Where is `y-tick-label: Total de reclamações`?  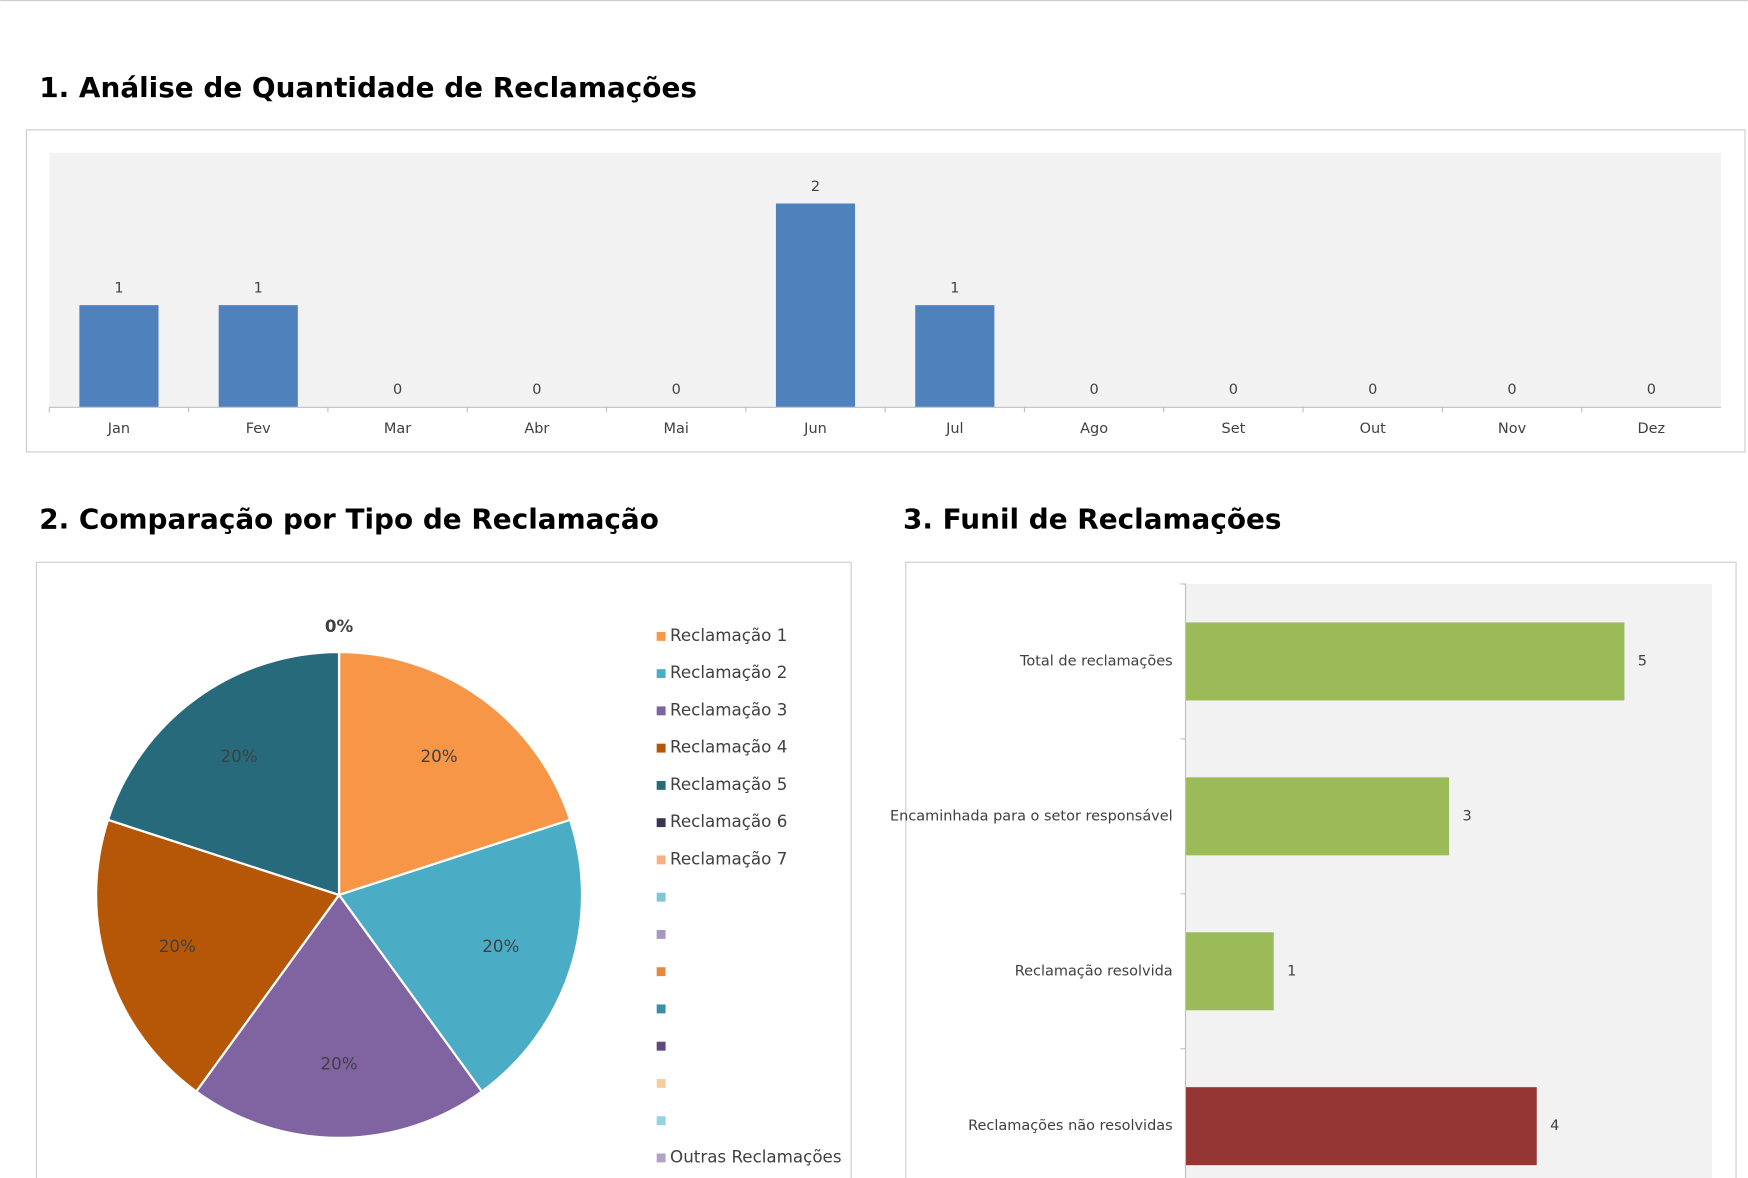 y-tick-label: Total de reclamações is located at coordinates (1096, 661).